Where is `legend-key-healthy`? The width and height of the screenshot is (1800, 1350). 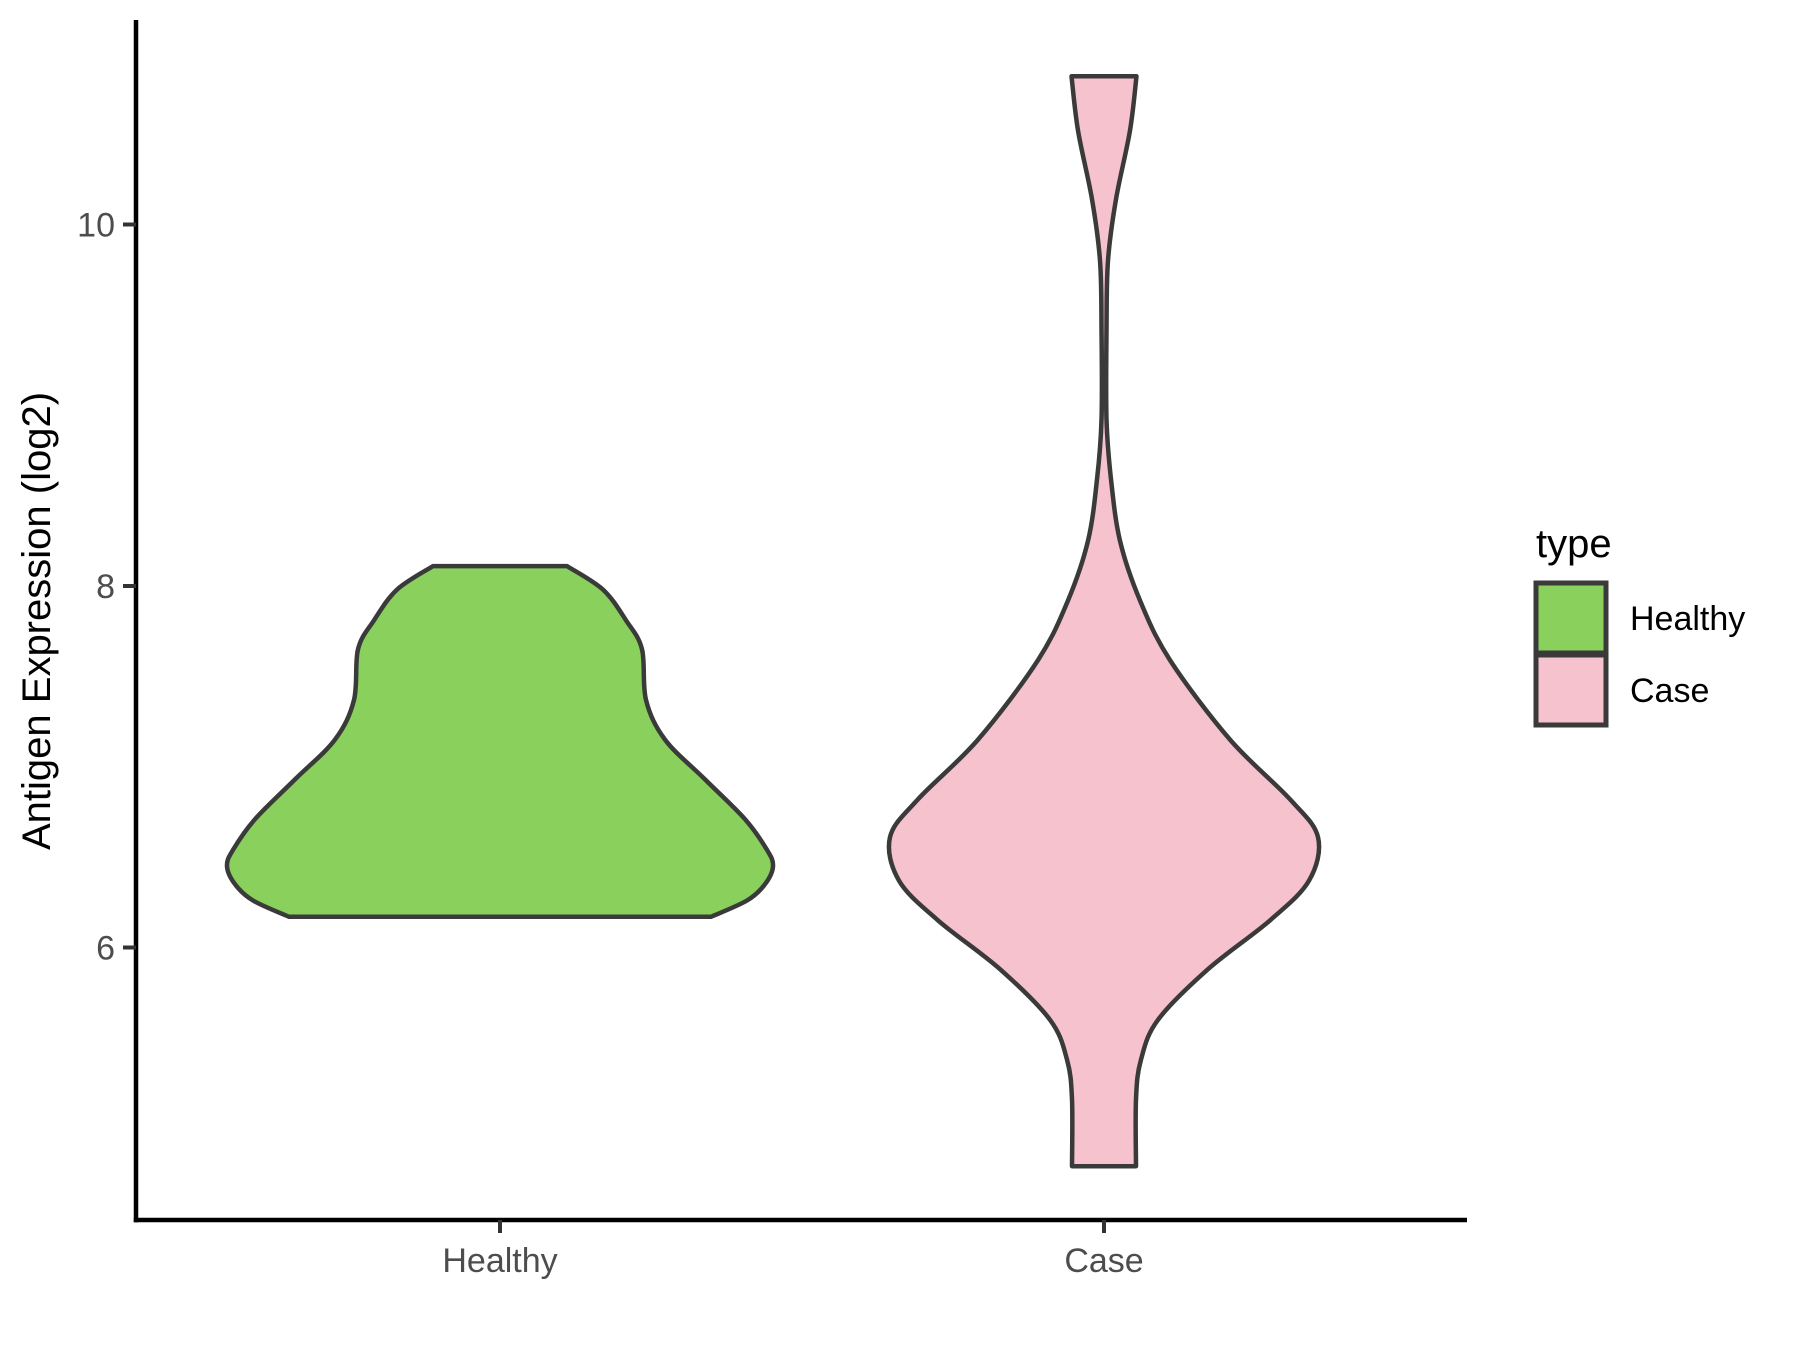 legend-key-healthy is located at coordinates (1571, 618).